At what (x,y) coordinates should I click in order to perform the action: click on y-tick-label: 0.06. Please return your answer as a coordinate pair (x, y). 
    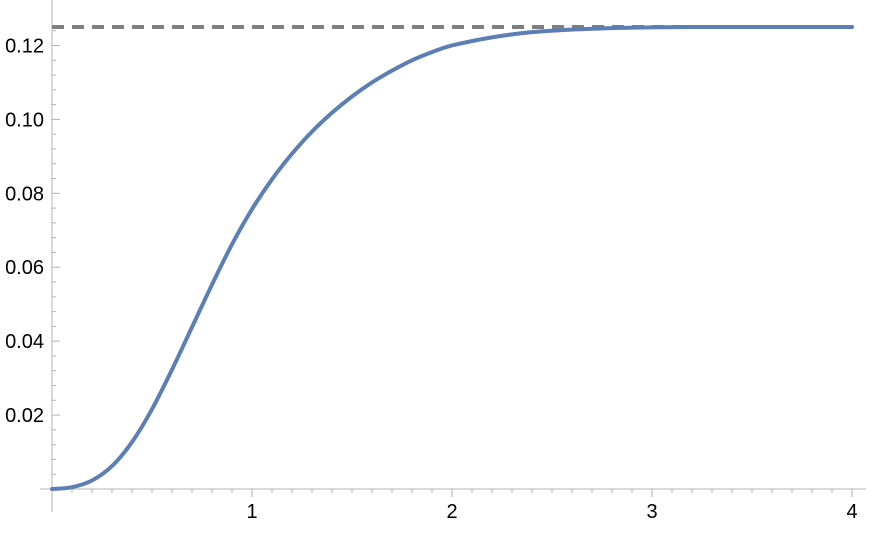
    Looking at the image, I should click on (24, 268).